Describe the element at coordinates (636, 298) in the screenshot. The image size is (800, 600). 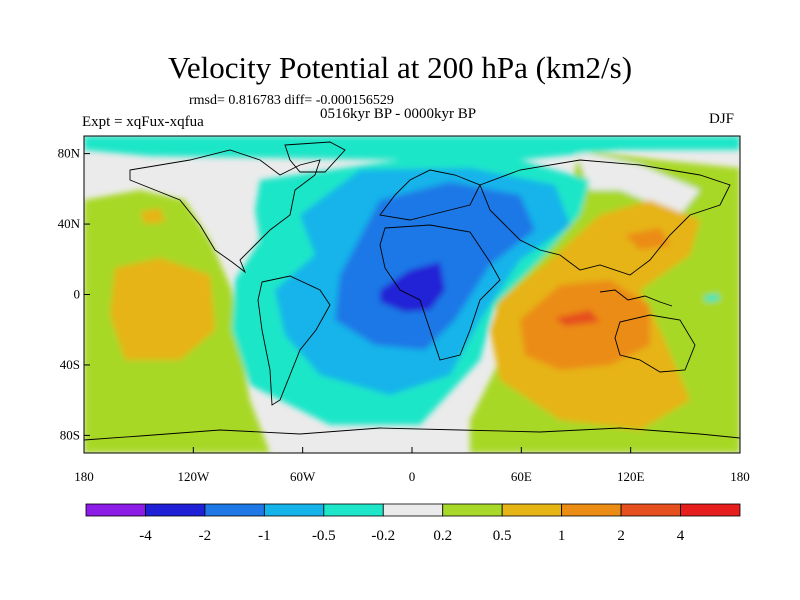
I see `coastline-maritime` at that location.